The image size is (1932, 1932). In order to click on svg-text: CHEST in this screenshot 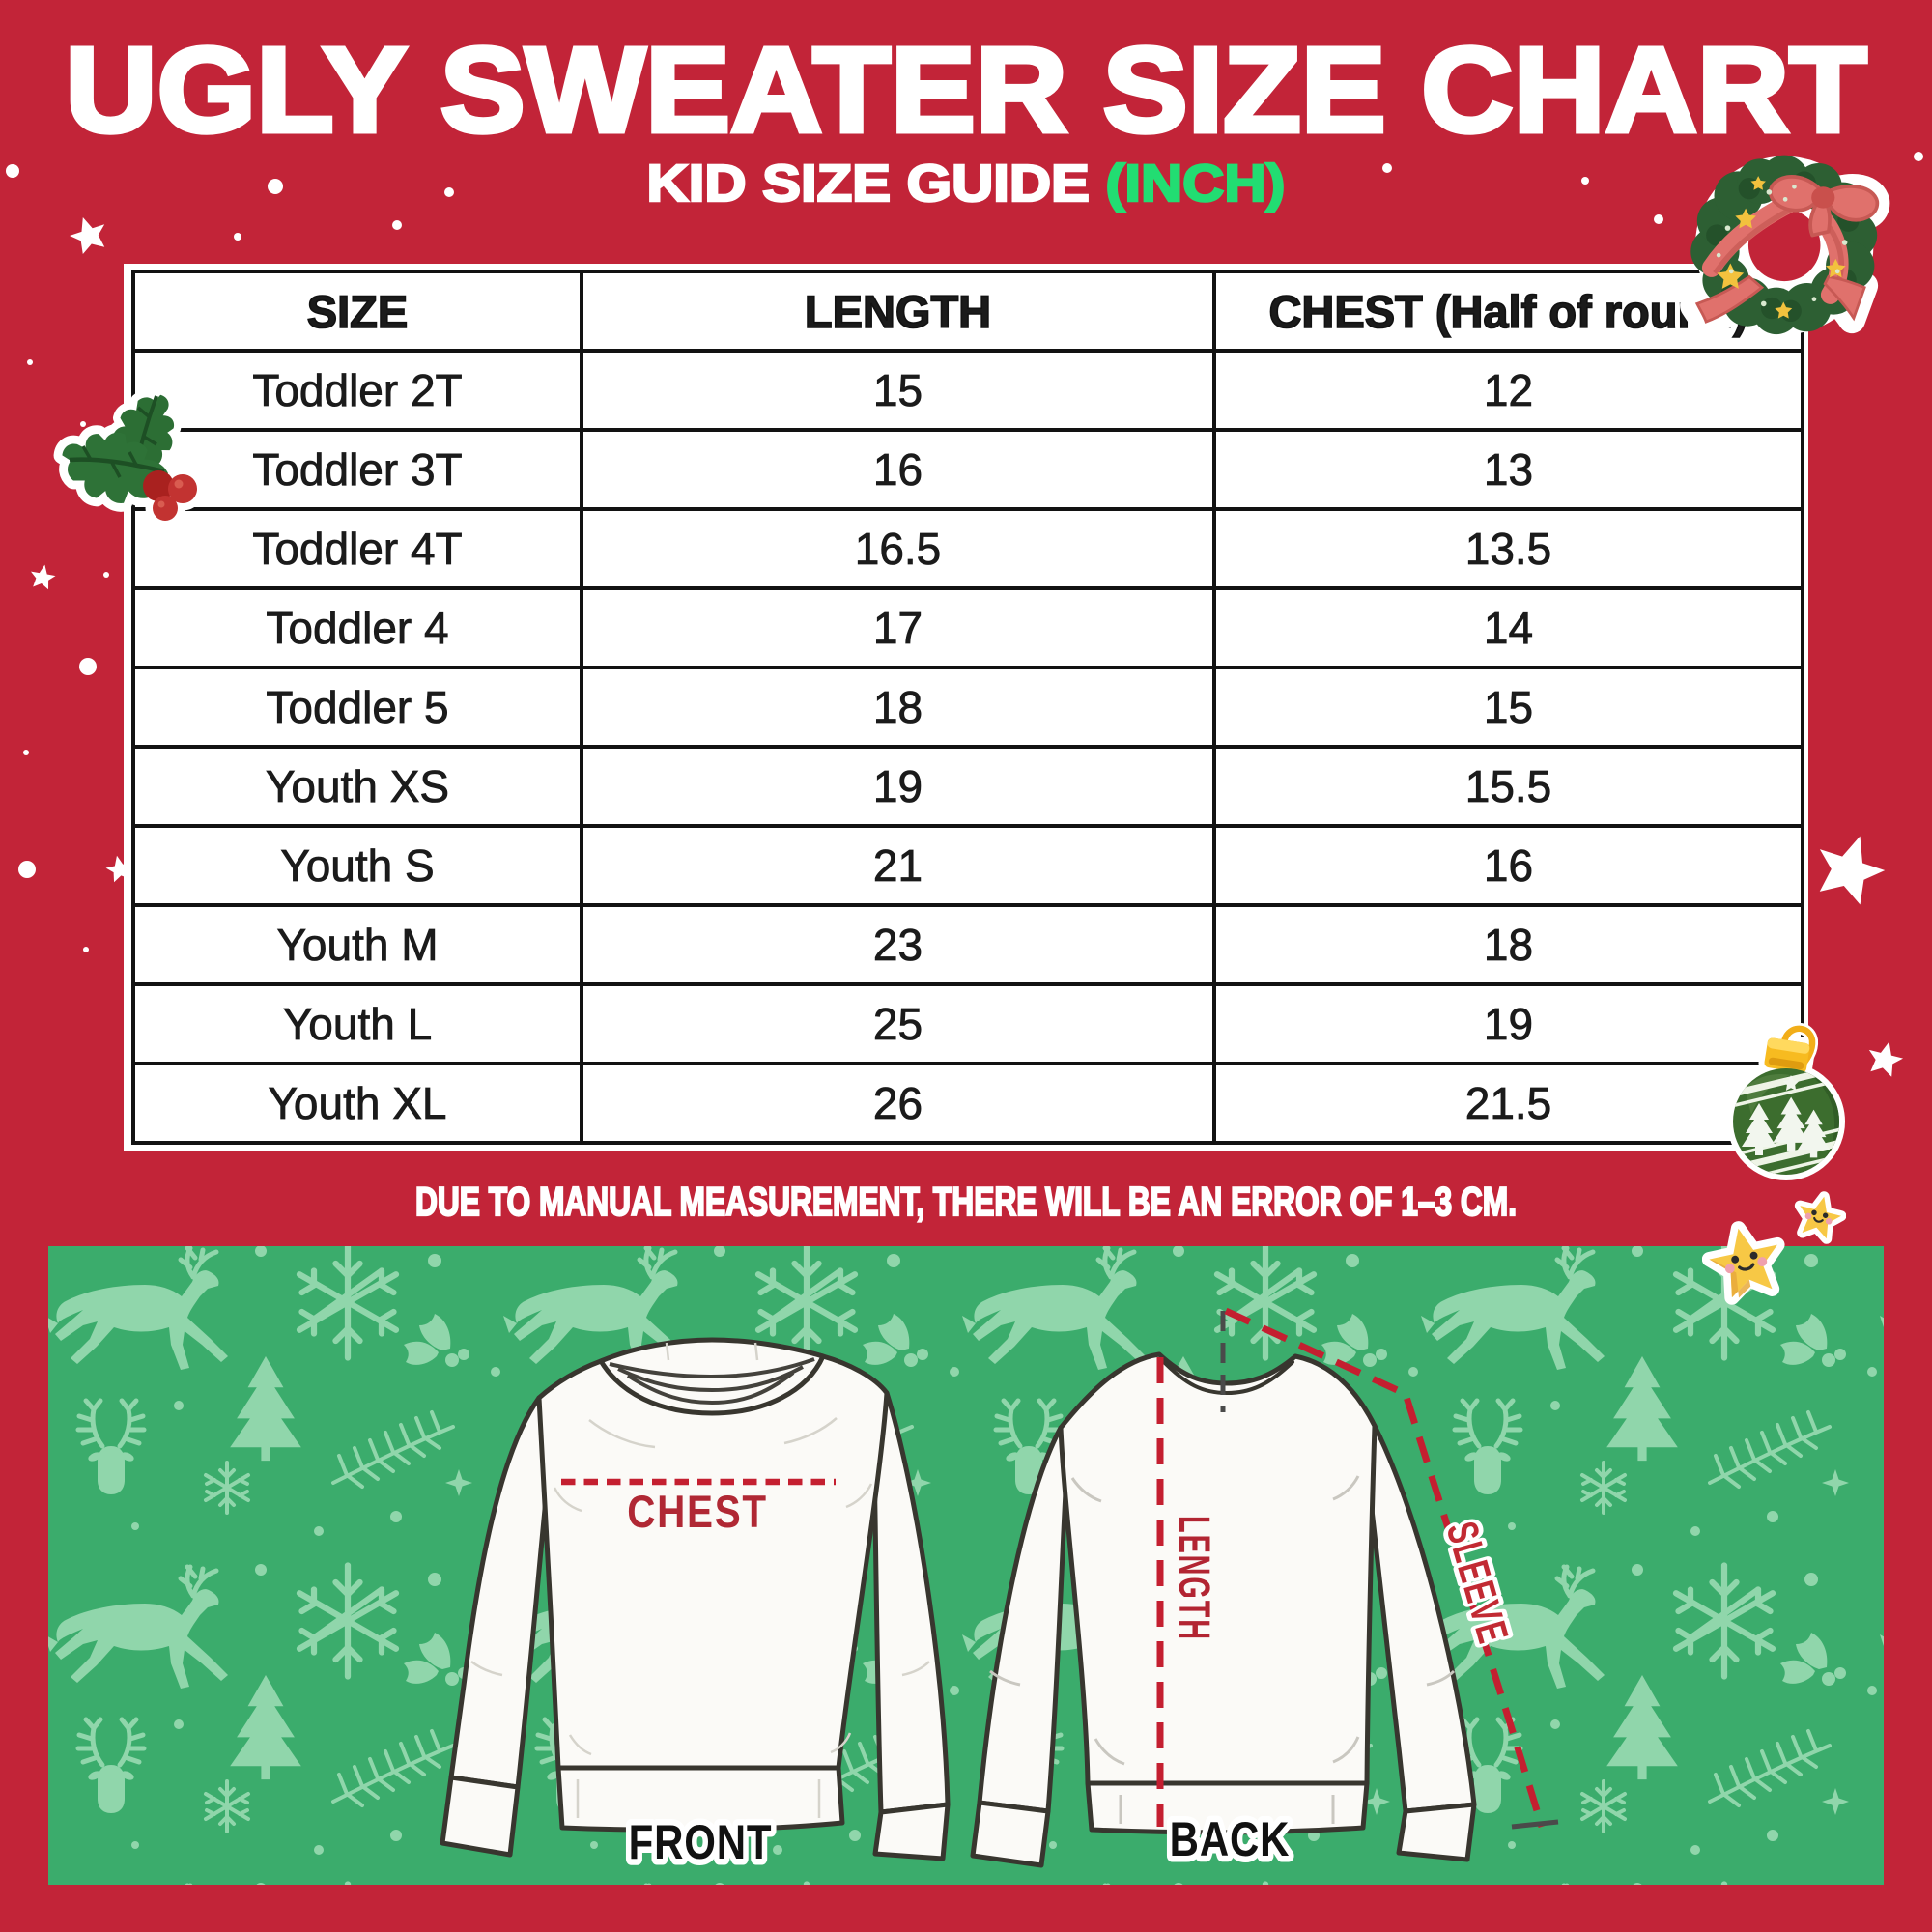, I will do `click(697, 1512)`.